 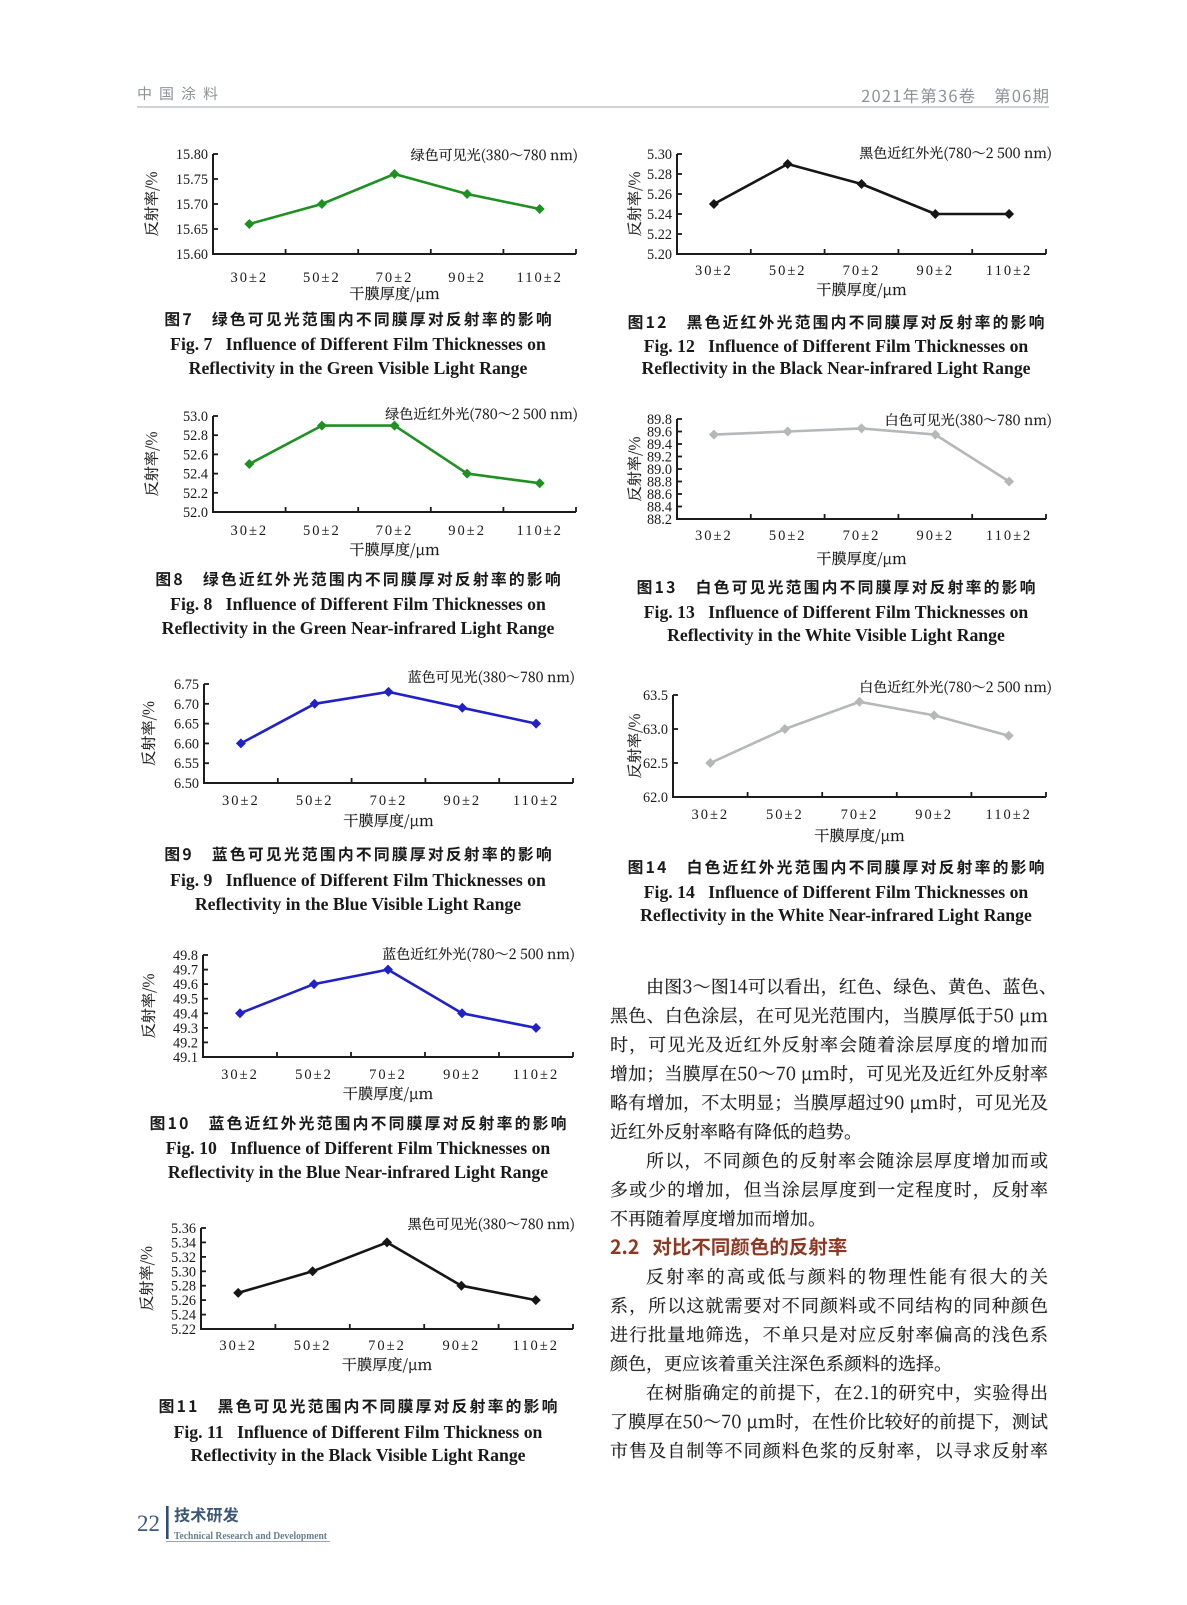 What do you see at coordinates (195, 475) in the screenshot?
I see `svg-text: 52.4` at bounding box center [195, 475].